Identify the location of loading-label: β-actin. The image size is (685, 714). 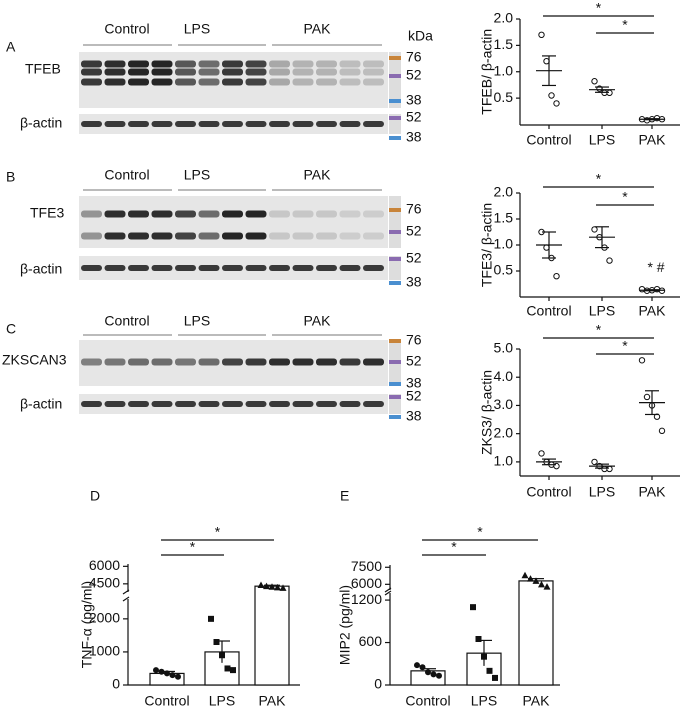
(41, 123).